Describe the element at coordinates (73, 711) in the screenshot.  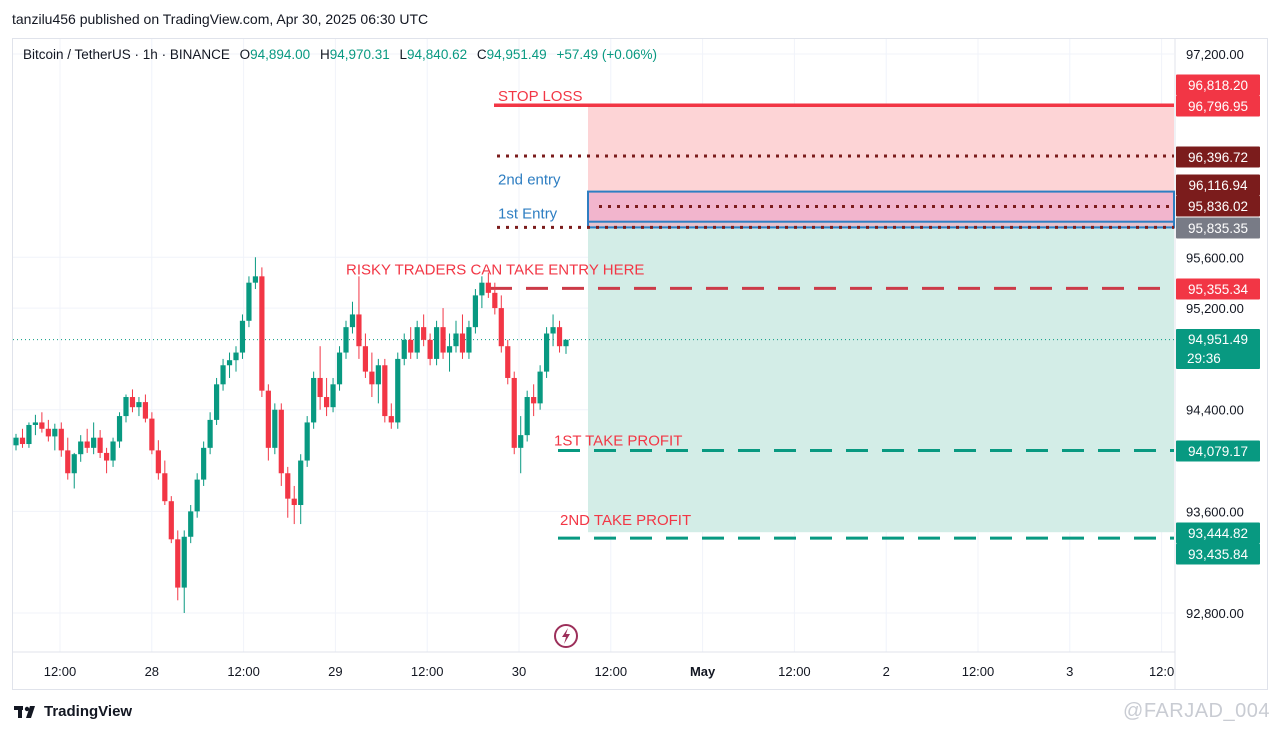
I see `tradingview-logo: TradingView` at that location.